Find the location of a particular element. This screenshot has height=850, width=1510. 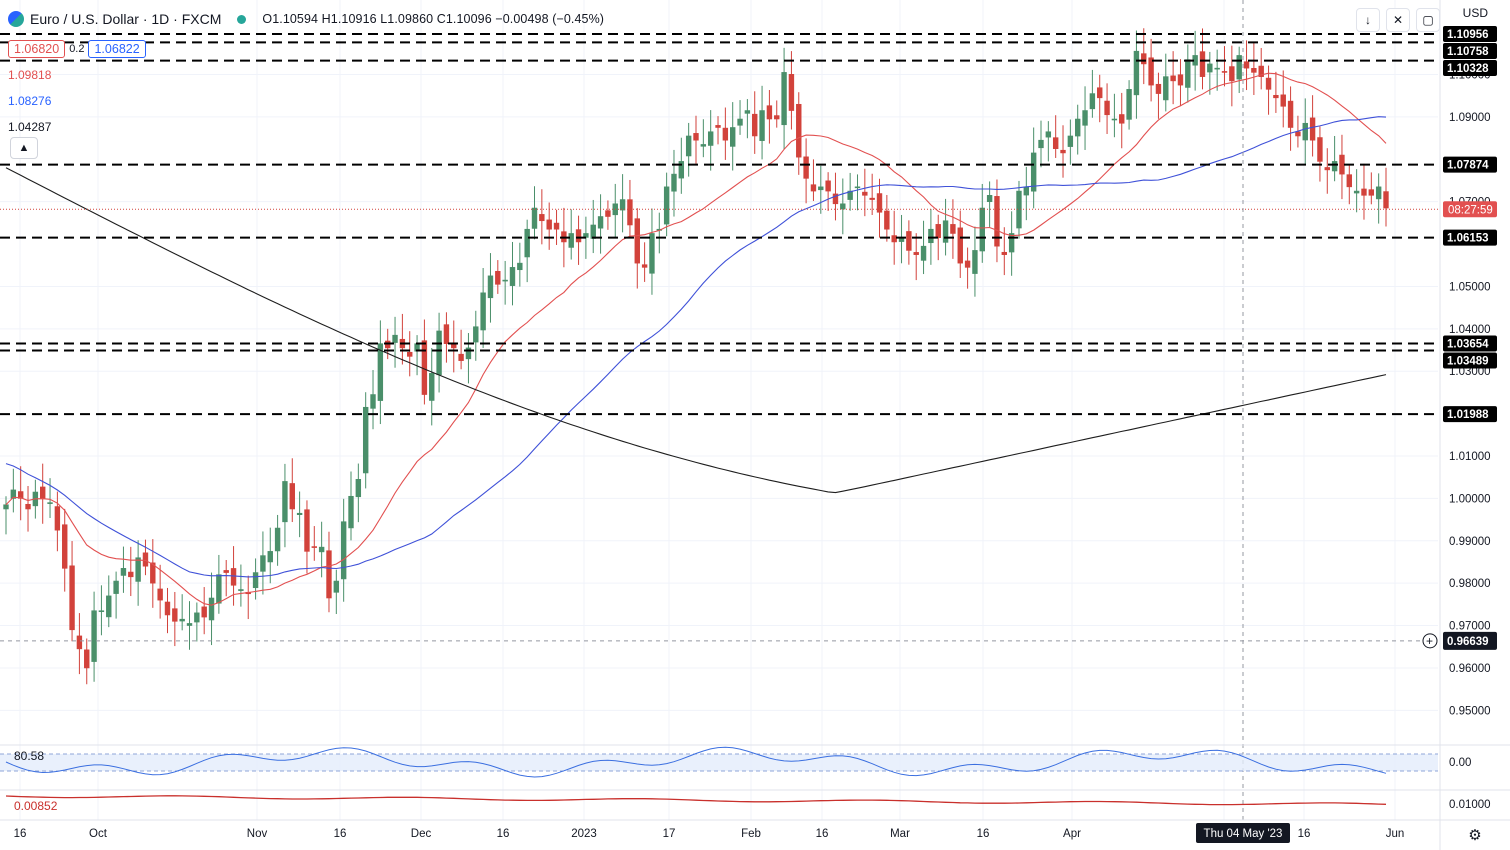

level-tag-label: 1.10328 is located at coordinates (1468, 69).